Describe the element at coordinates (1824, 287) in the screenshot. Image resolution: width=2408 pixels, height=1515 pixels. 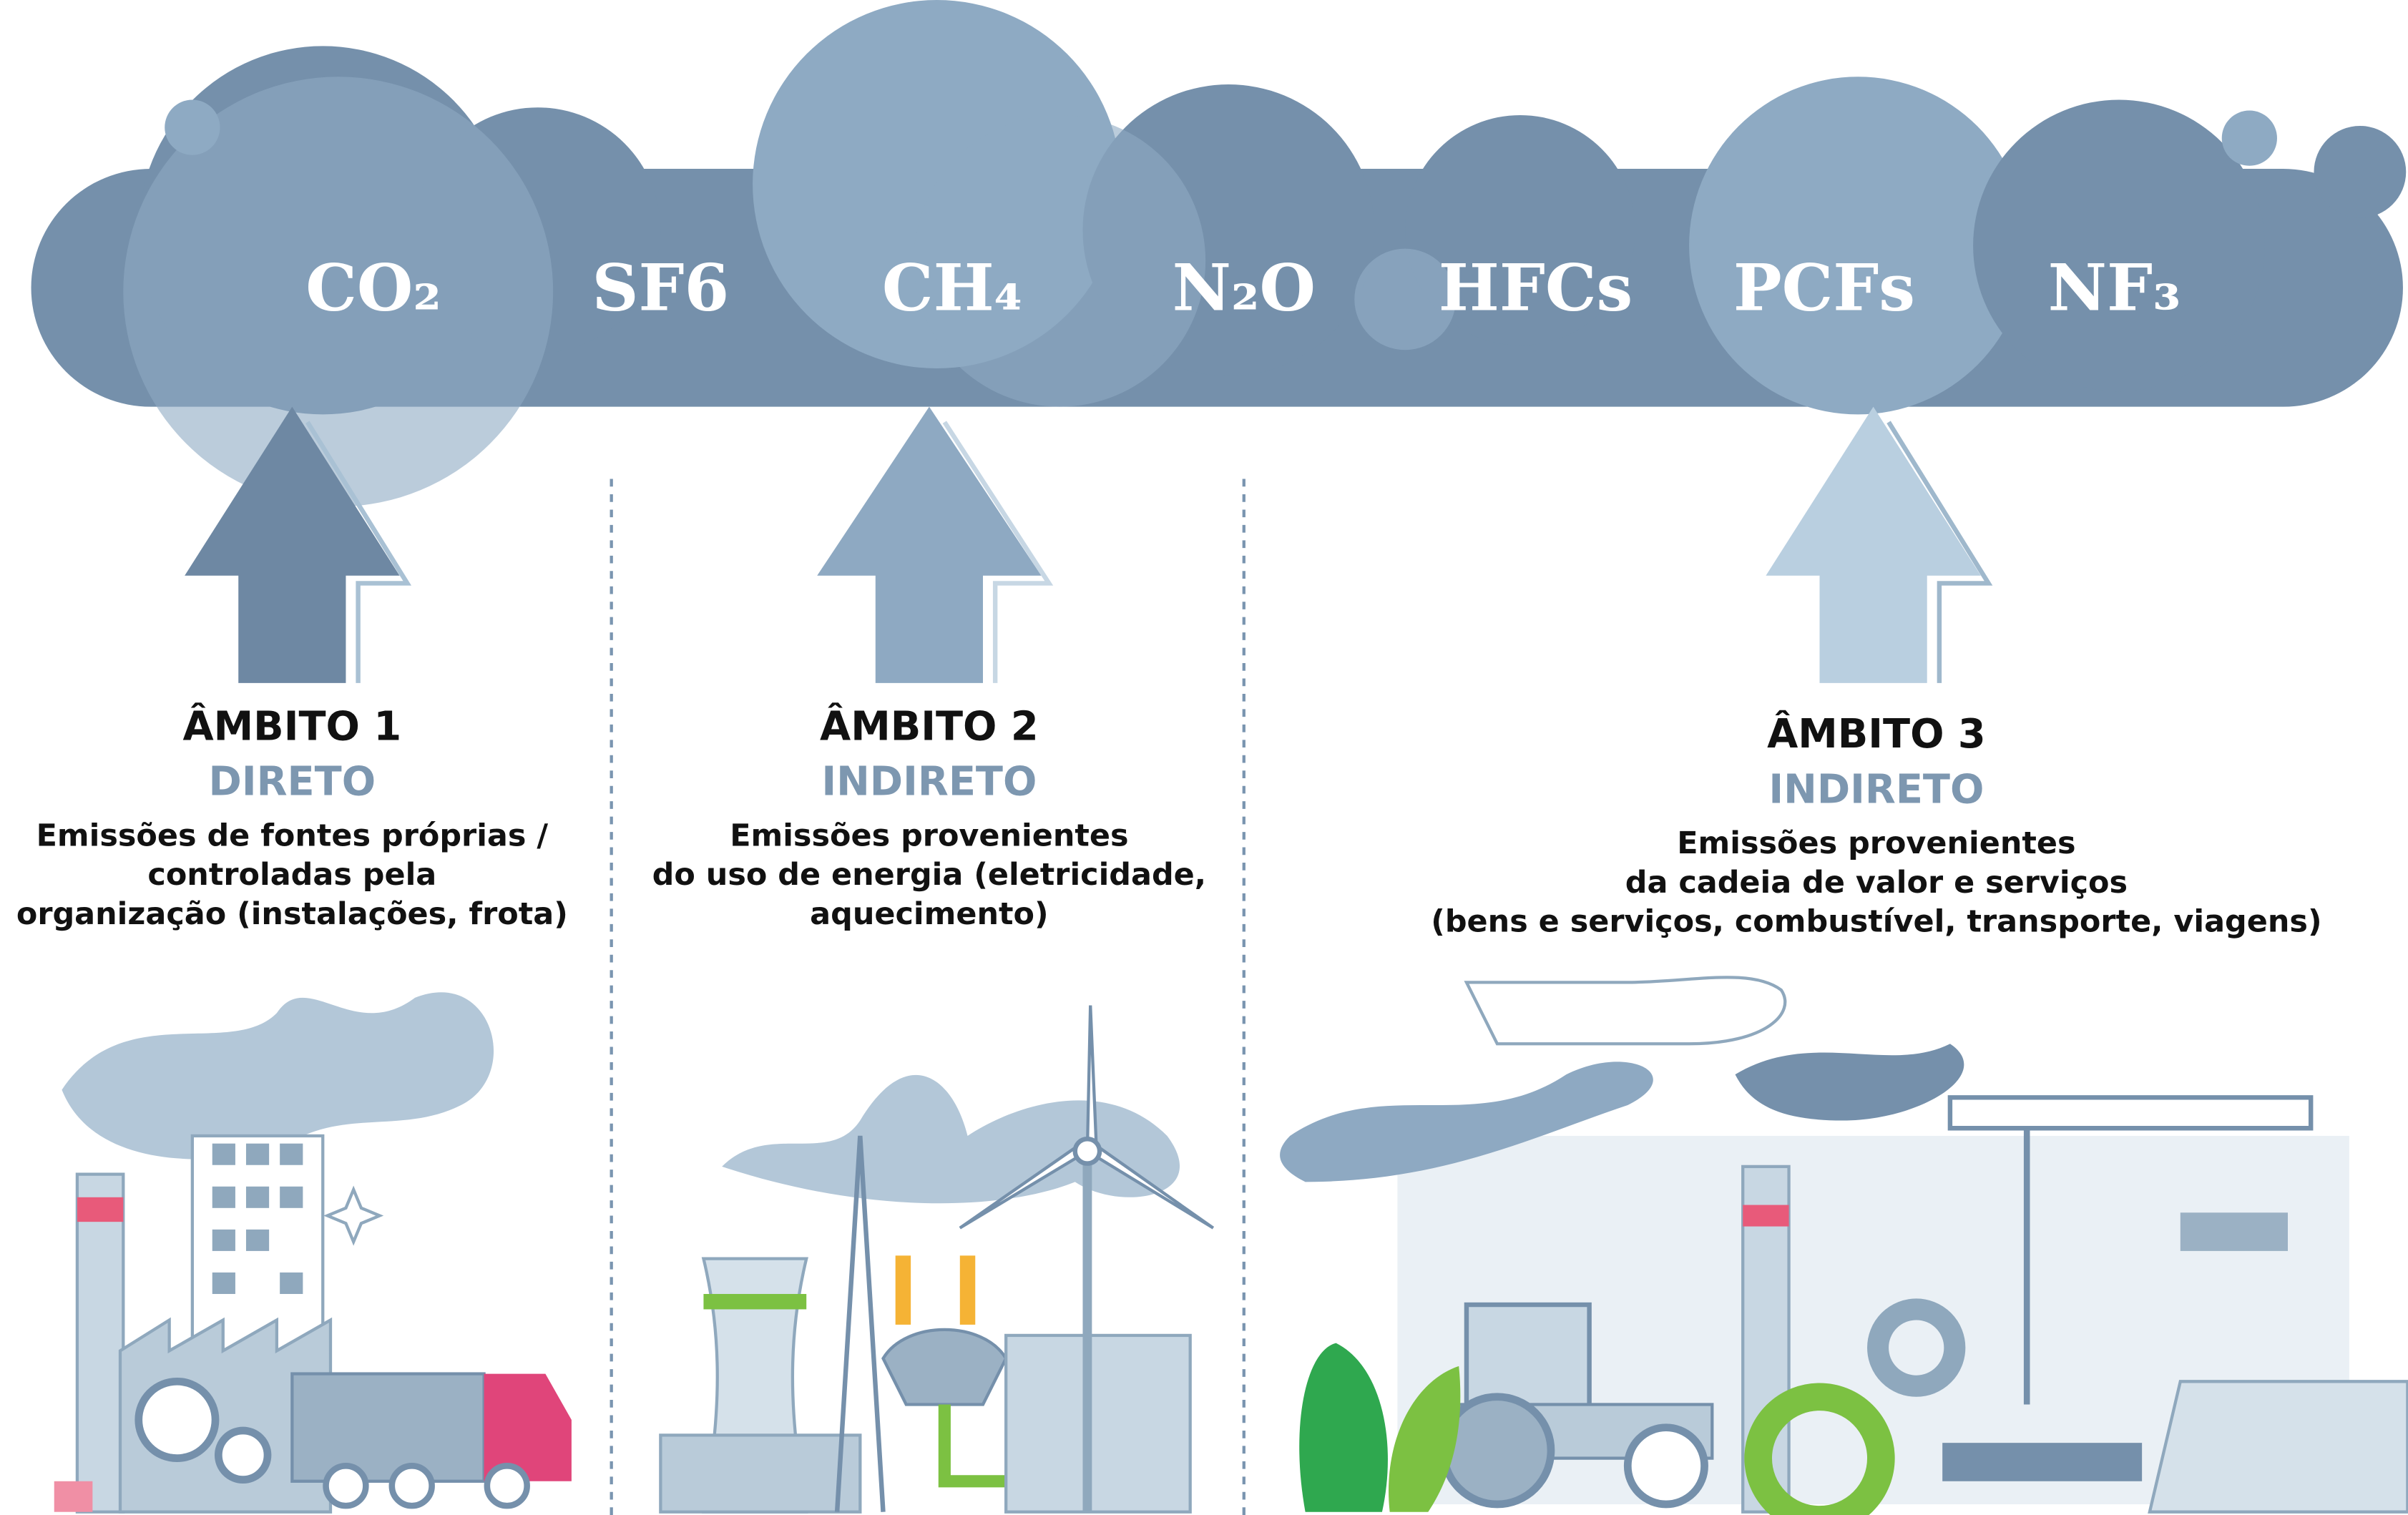
I see `gas-label: PCFs` at that location.